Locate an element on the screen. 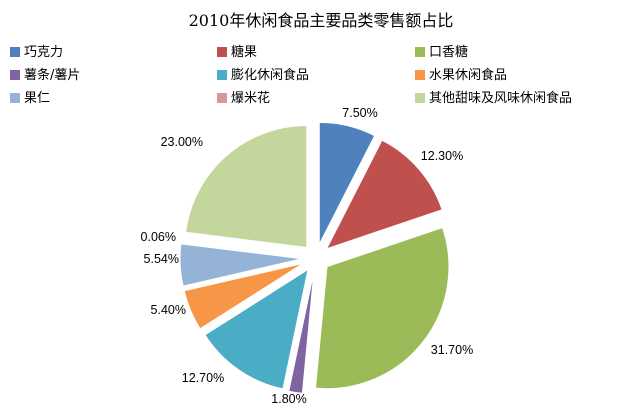  data-label-7: 0.06% is located at coordinates (158, 237).